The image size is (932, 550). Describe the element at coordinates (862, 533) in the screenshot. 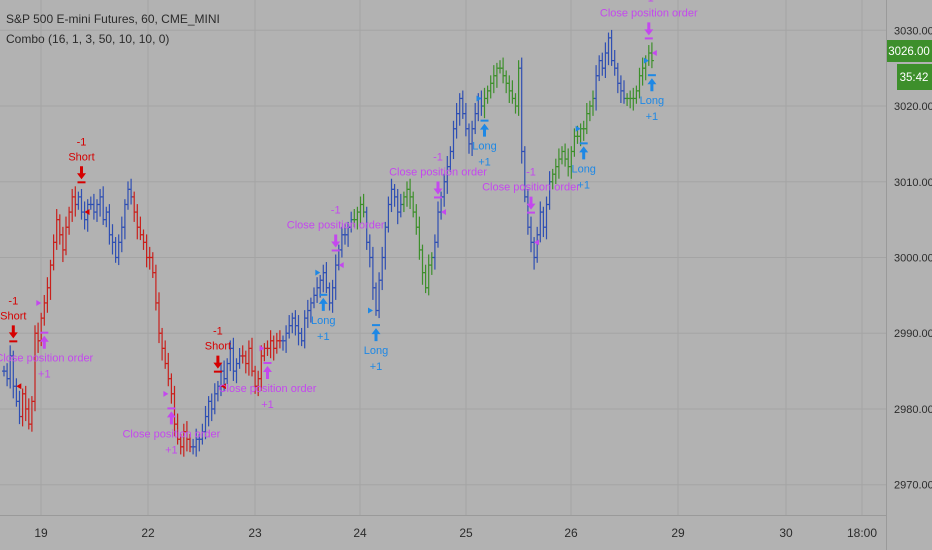

I see `x-tick-label: 18:00` at that location.